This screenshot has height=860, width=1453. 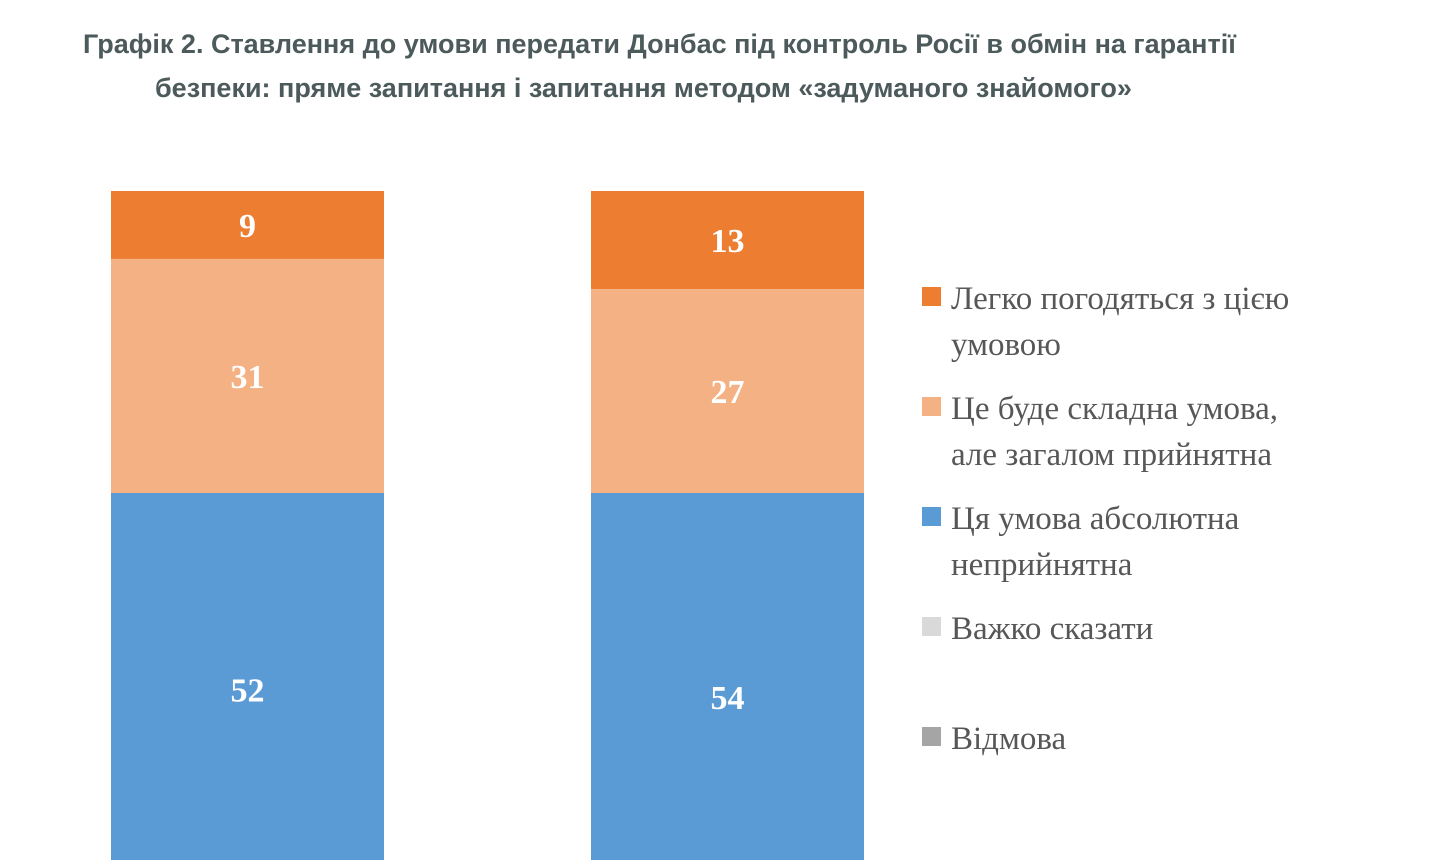 I want to click on legend-label: Відмова, so click(x=1008, y=739).